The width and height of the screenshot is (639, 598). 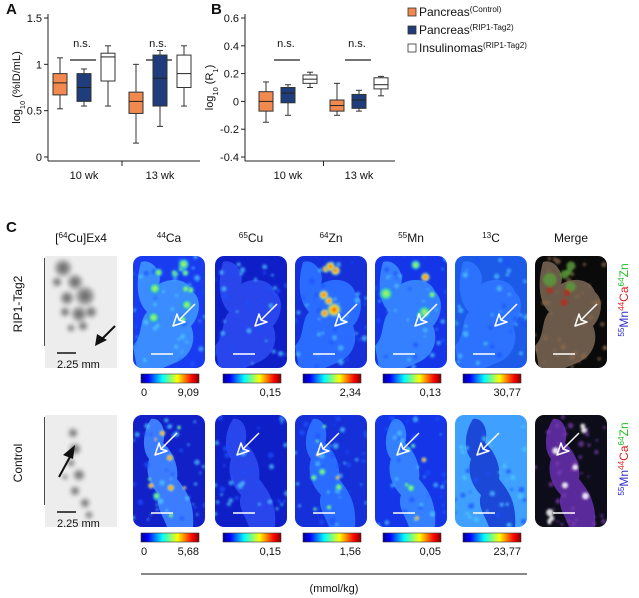 What do you see at coordinates (430, 393) in the screenshot?
I see `colorbar-max-part: 0,13` at bounding box center [430, 393].